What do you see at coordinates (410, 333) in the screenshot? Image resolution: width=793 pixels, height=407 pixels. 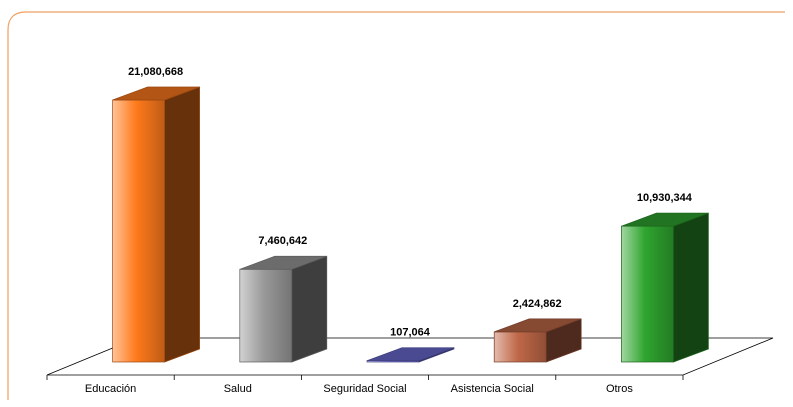 I see `value-label: 107,064` at bounding box center [410, 333].